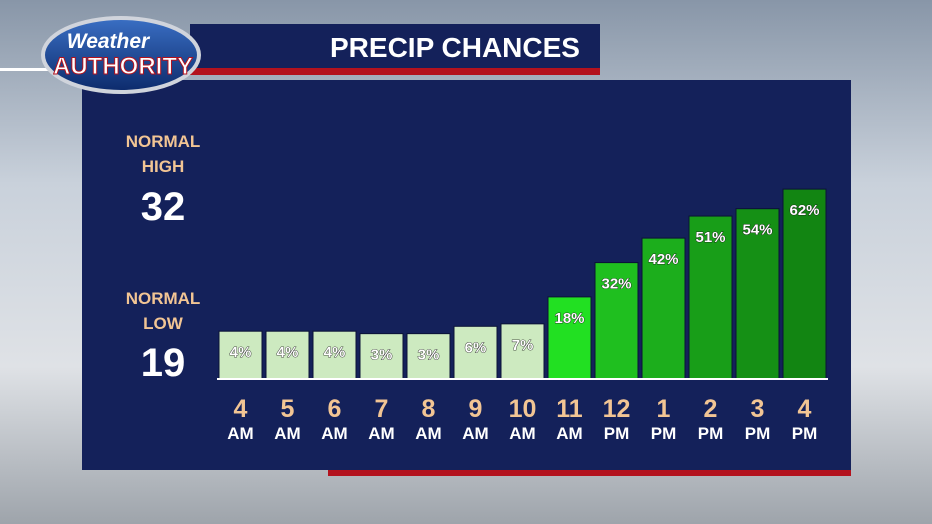  Describe the element at coordinates (163, 311) in the screenshot. I see `normal-label: NORMAL LOW` at that location.